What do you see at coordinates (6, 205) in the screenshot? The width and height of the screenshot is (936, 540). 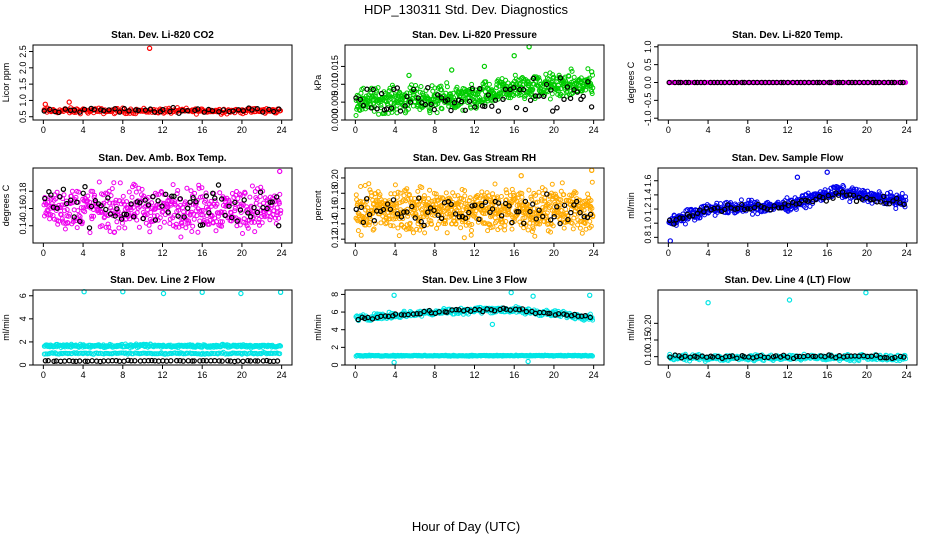 I see `y-axis-label: degrees C` at bounding box center [6, 205].